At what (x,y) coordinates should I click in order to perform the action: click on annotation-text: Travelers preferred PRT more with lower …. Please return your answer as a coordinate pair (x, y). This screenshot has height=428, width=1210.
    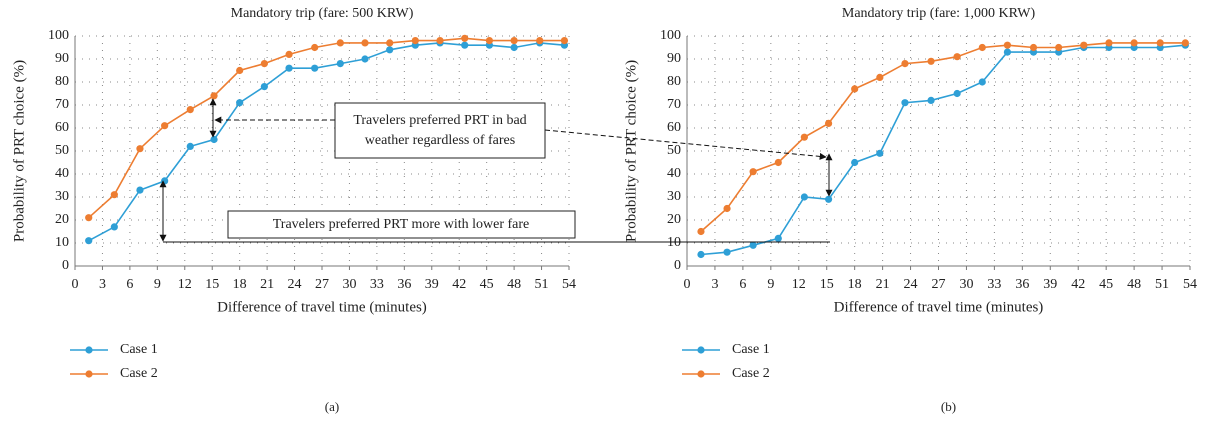
    Looking at the image, I should click on (401, 224).